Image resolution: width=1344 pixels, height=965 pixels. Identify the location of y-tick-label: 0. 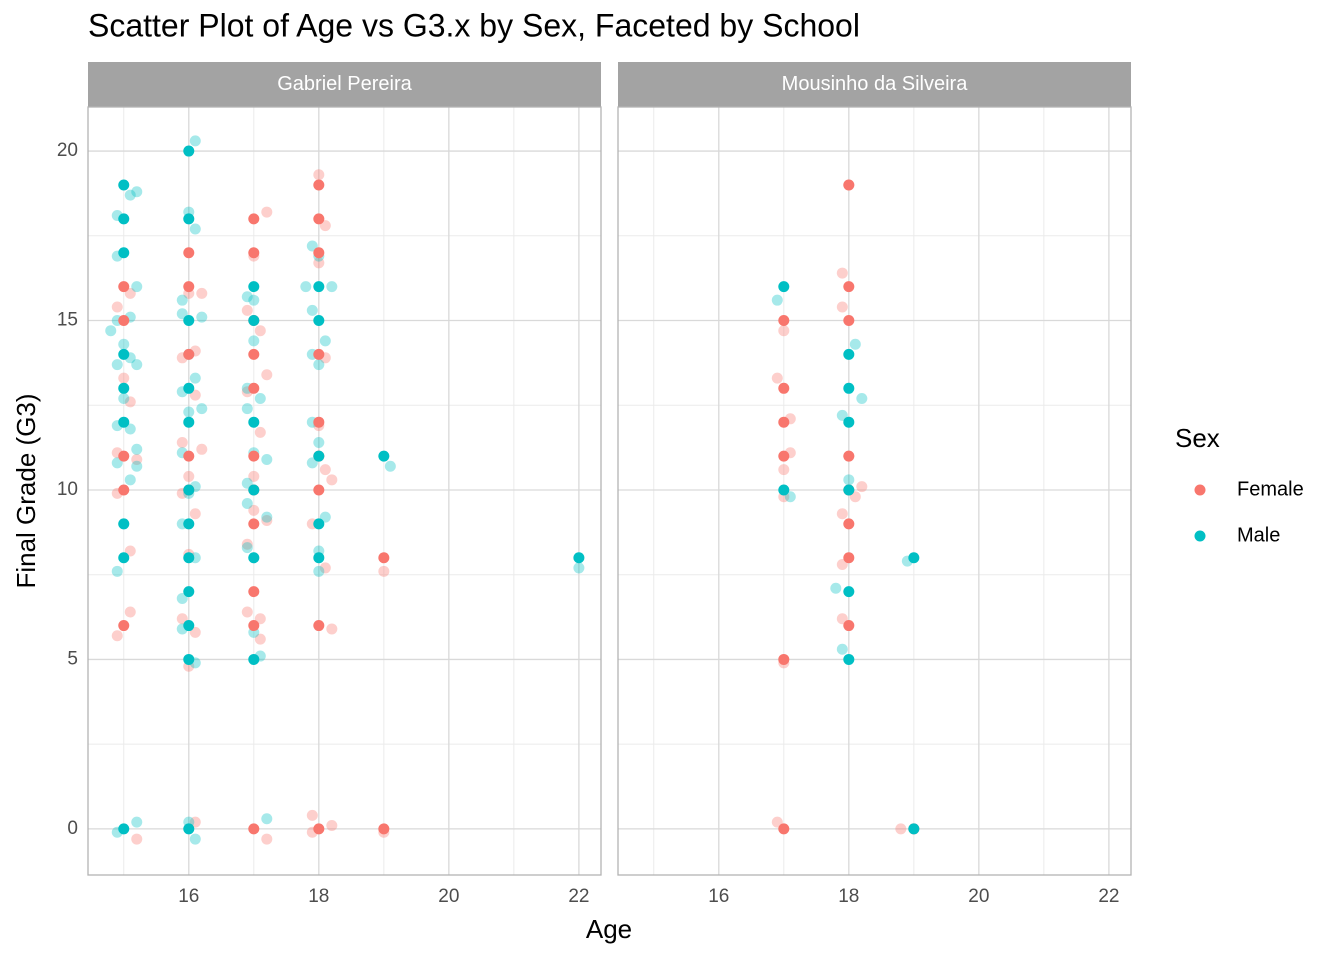
(72, 828).